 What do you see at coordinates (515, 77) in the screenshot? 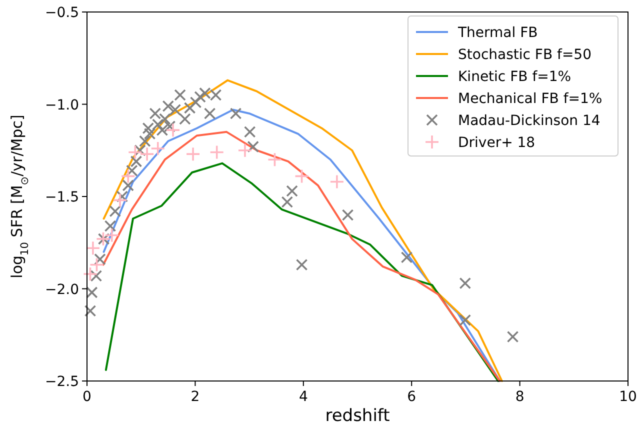
I see `legend-label: Kinetic FB f=1%` at bounding box center [515, 77].